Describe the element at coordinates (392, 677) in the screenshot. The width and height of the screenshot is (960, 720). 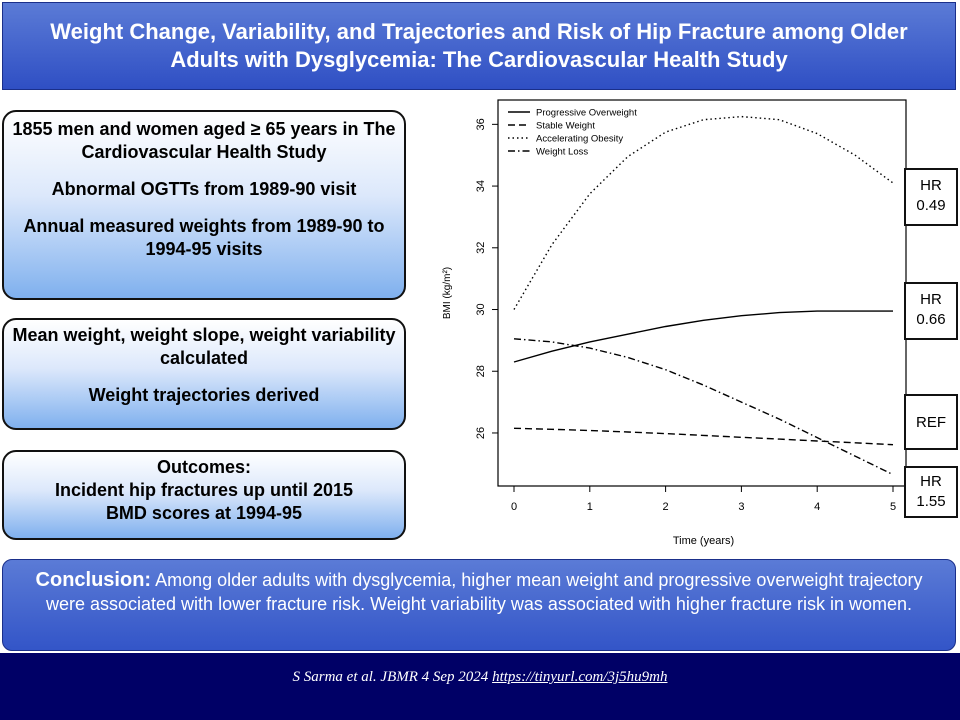
I see `citation-text: S Sarma et al. JBMR 4 Sep 2024` at that location.